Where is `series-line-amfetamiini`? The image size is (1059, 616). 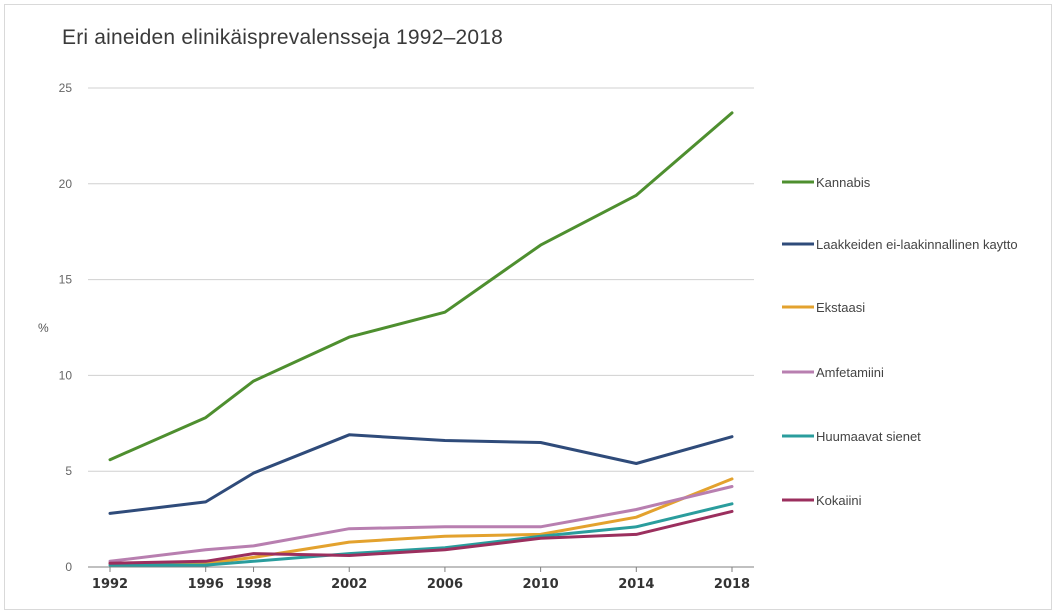
series-line-amfetamiini is located at coordinates (421, 524).